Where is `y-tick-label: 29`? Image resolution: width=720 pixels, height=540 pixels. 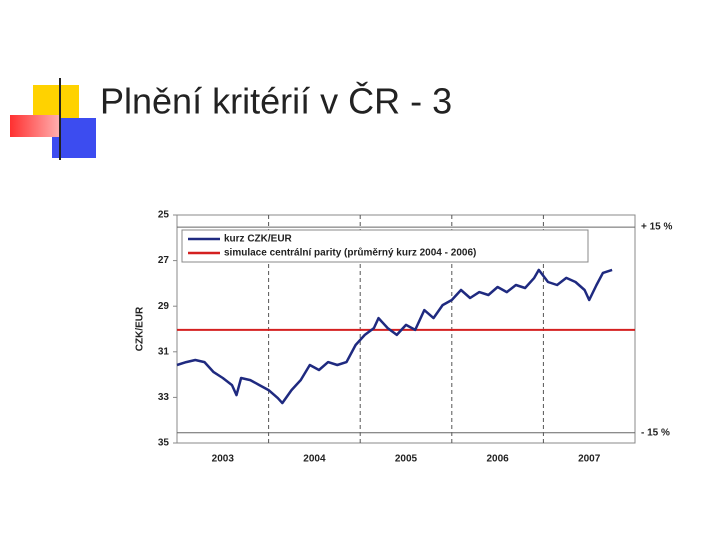 y-tick-label: 29 is located at coordinates (164, 306).